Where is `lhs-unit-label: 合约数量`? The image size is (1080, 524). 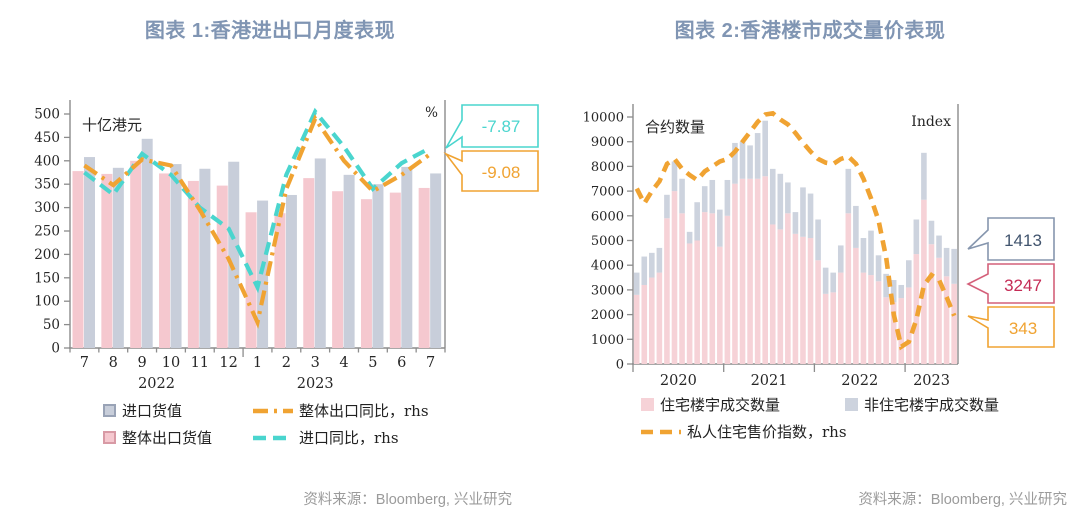
lhs-unit-label: 合约数量 is located at coordinates (675, 127).